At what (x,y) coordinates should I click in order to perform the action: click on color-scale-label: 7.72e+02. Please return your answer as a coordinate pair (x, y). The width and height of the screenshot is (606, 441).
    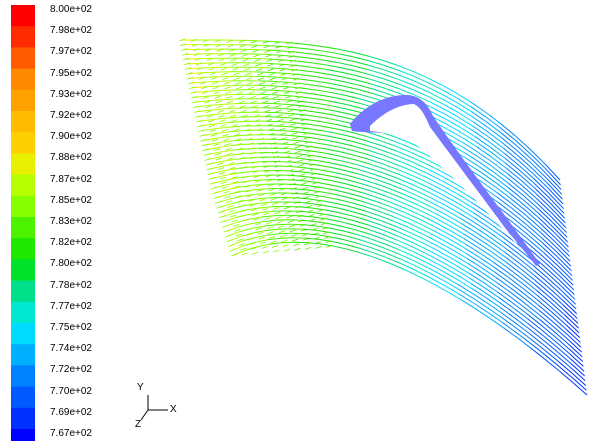
    Looking at the image, I should click on (71, 370).